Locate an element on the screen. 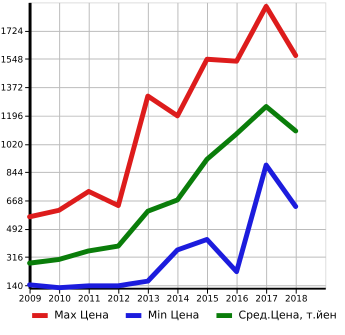 This screenshot has width=345, height=335. y-tick-label: 316 is located at coordinates (15, 258).